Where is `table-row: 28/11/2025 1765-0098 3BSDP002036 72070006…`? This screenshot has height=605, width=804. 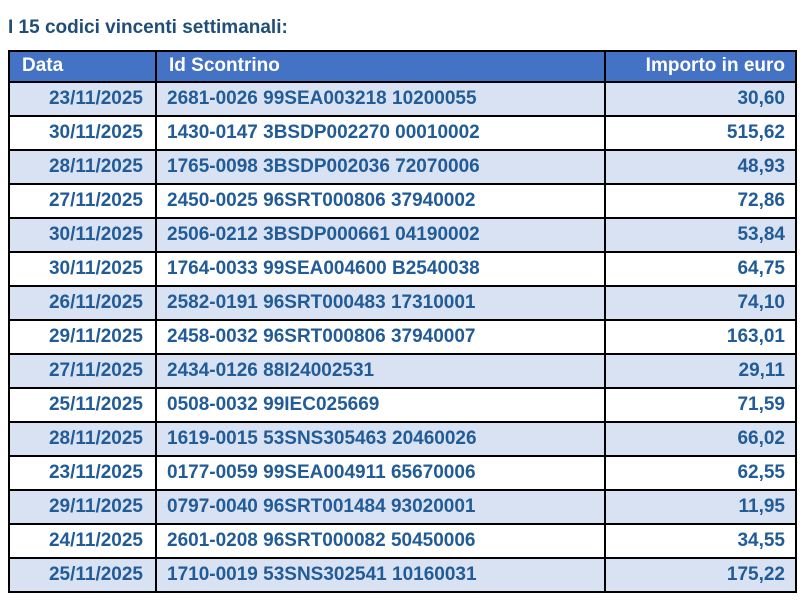 table-row: 28/11/2025 1765-0098 3BSDP002036 72070006… is located at coordinates (402, 167).